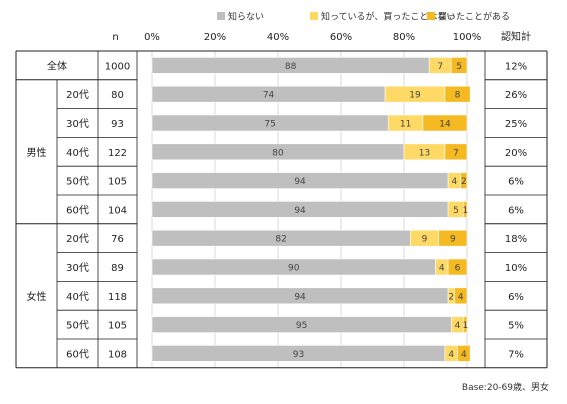 The height and width of the screenshot is (404, 567). What do you see at coordinates (117, 297) in the screenshot?
I see `row-n-8: 118` at bounding box center [117, 297].